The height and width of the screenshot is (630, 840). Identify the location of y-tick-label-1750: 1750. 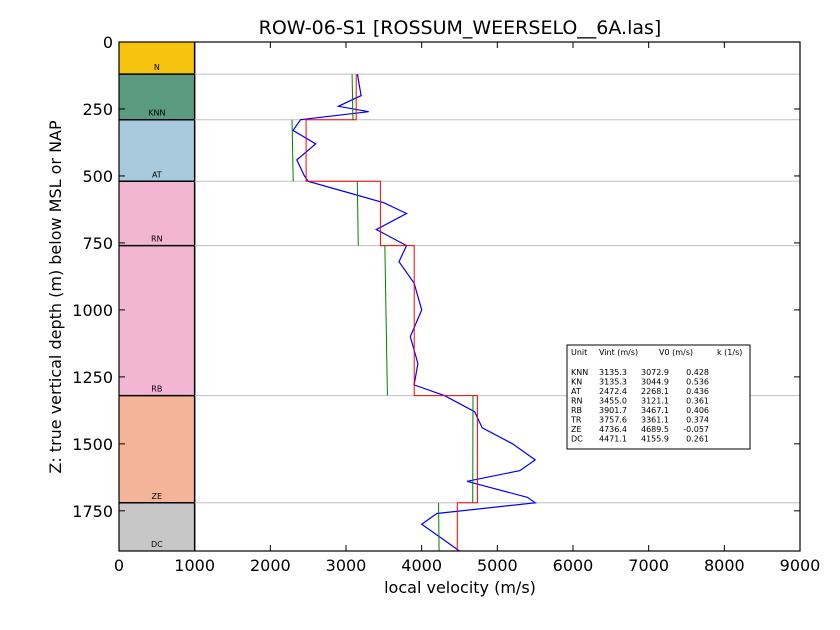
(92, 511).